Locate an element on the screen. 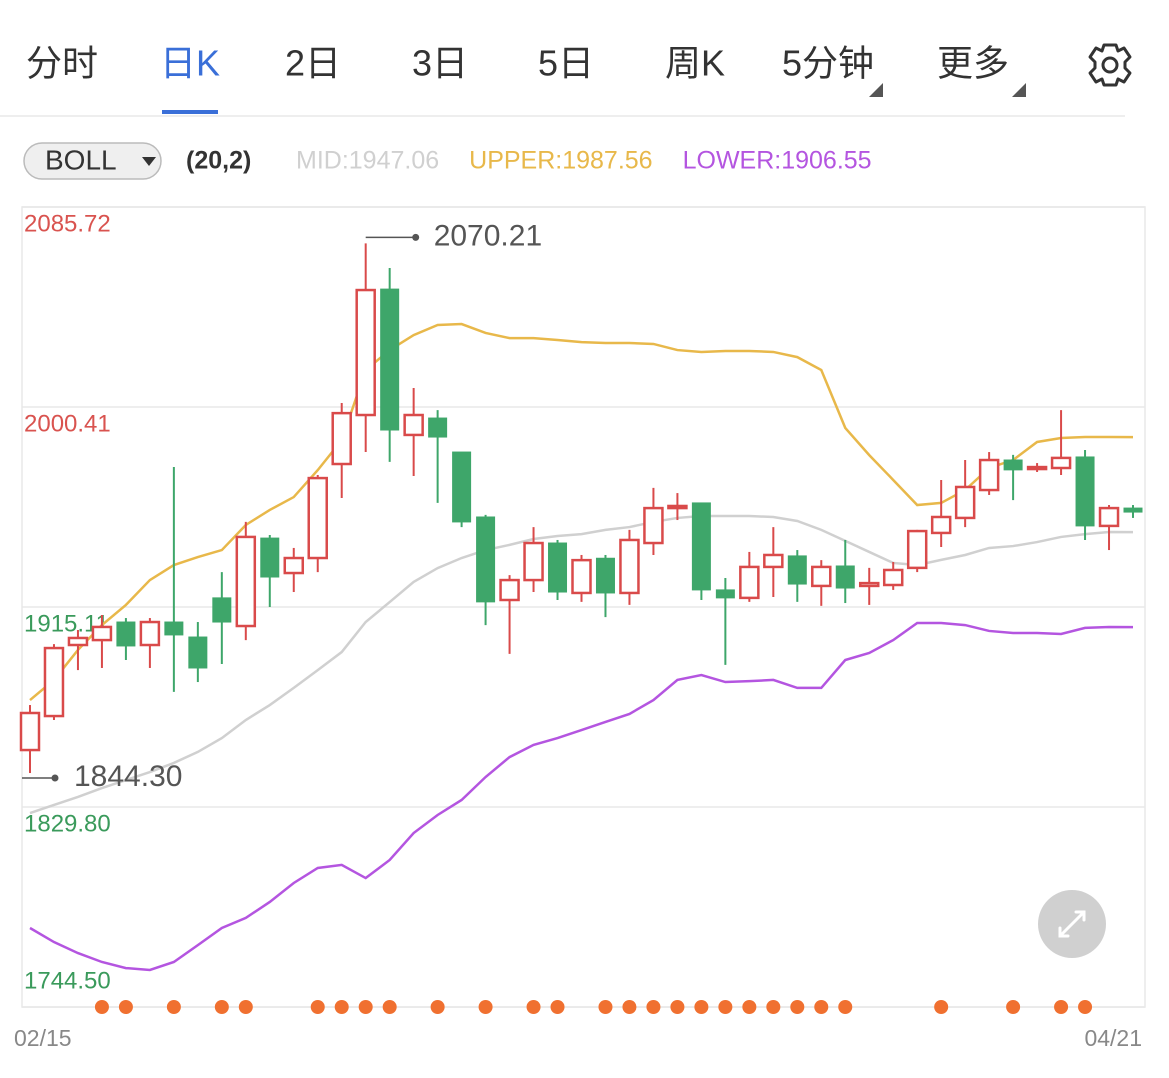 This screenshot has height=1078, width=1169. x-tick-label: 04/21 is located at coordinates (1113, 1038).